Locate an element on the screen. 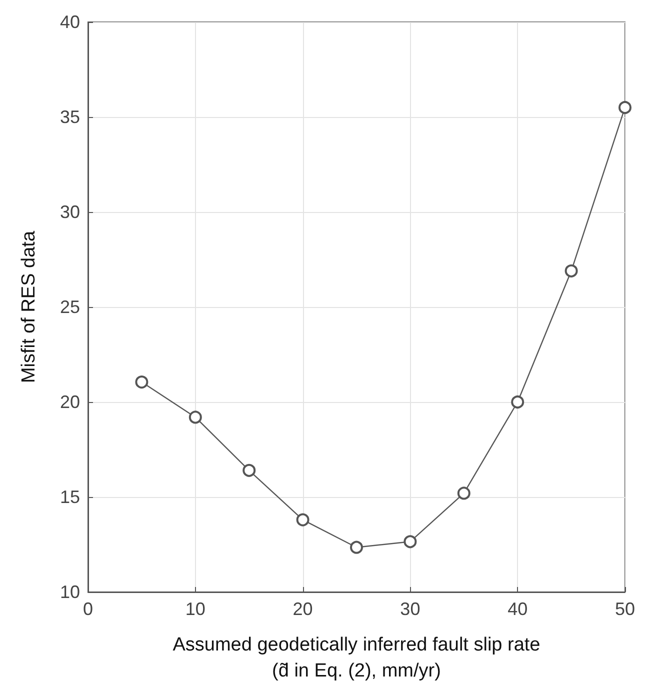 The image size is (646, 700). y-axis-title: Misfit of RES data is located at coordinates (29, 307).